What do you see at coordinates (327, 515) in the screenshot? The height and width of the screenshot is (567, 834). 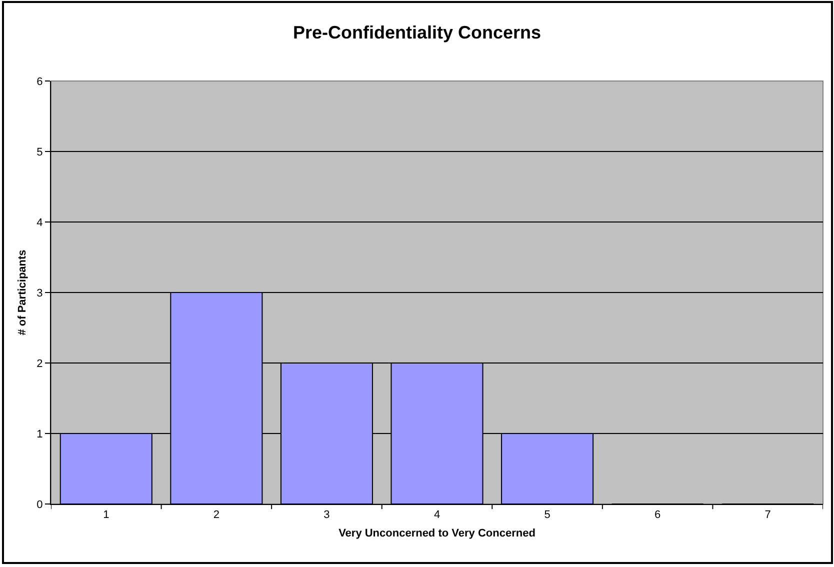 I see `x-tick-label: 3` at bounding box center [327, 515].